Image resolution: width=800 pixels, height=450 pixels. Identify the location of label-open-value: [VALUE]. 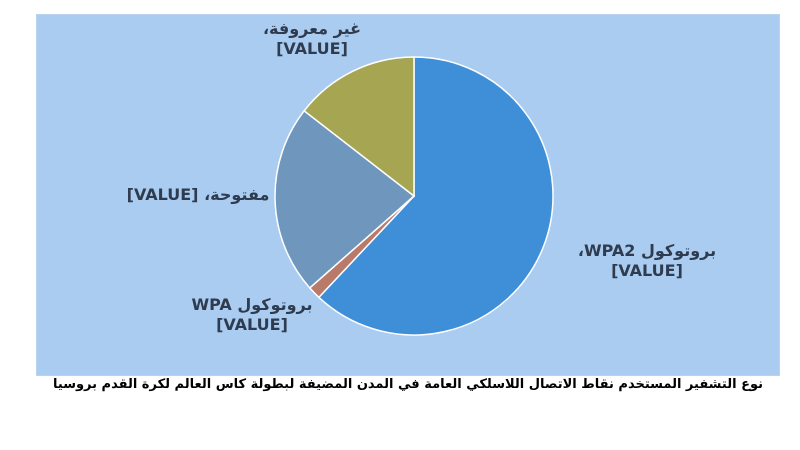
(162, 194).